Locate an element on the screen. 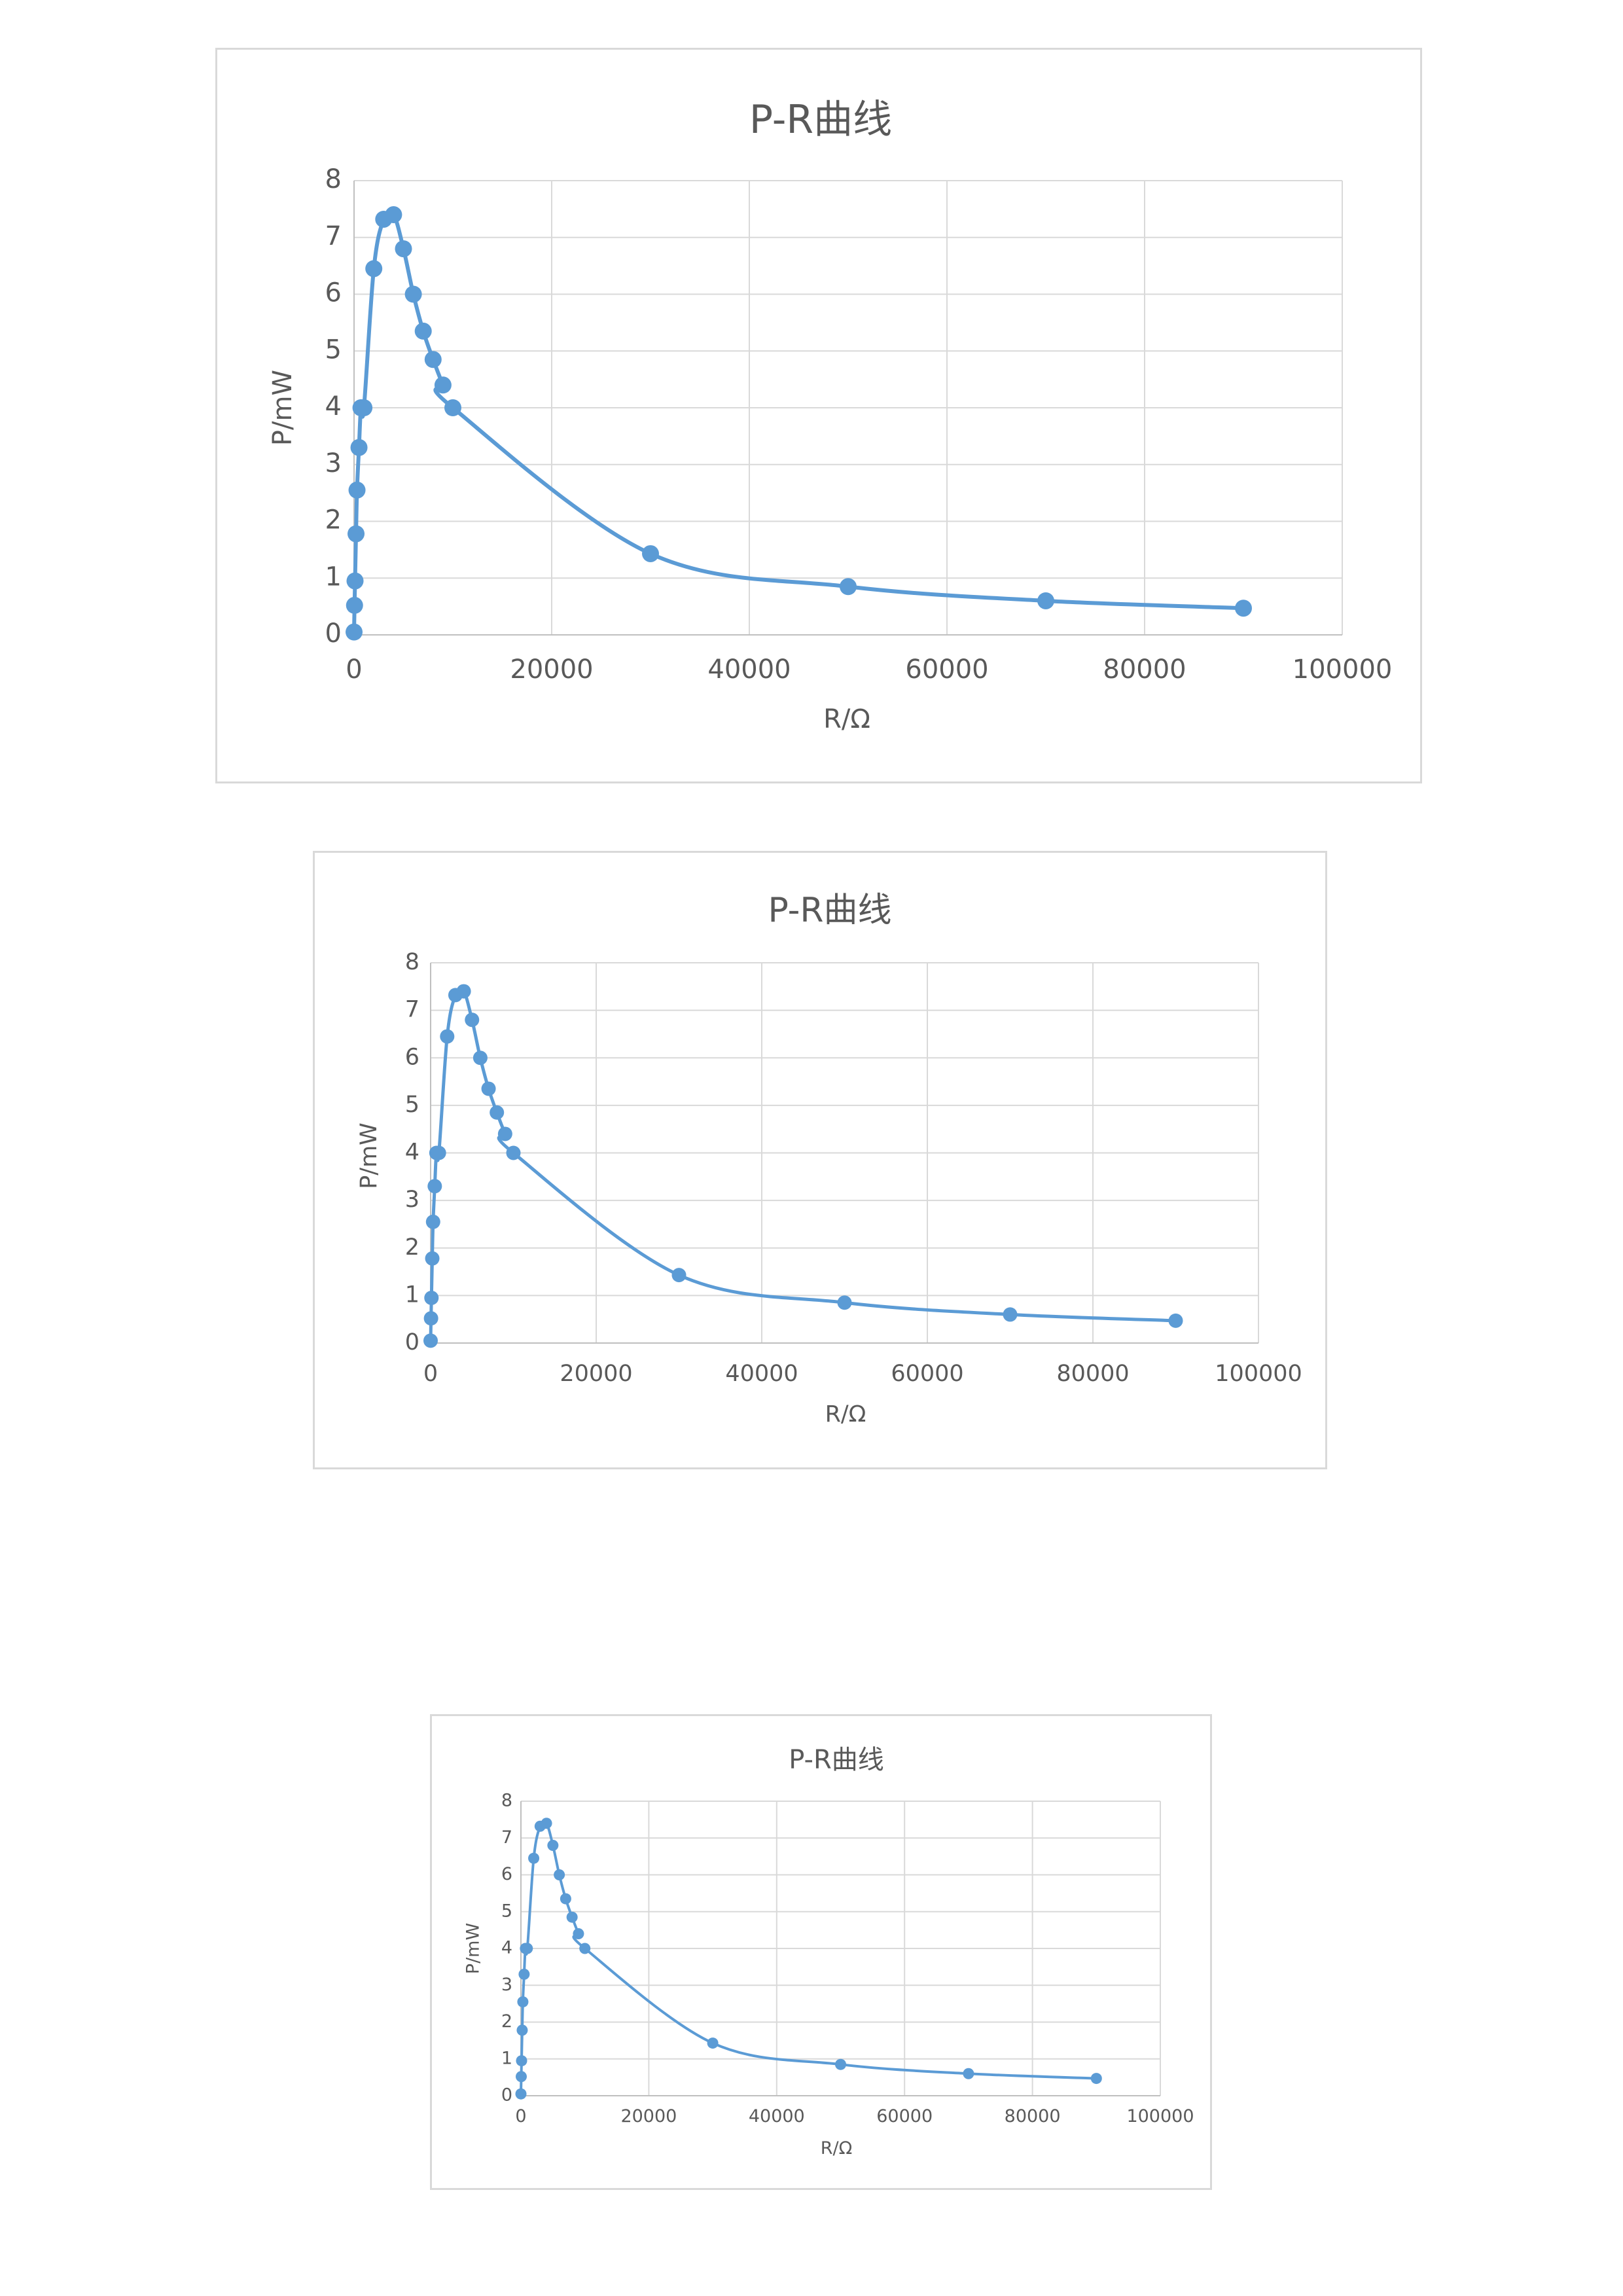 This screenshot has width=1623, height=2296. chart-3-x-axis-label: R/Ω is located at coordinates (837, 2148).